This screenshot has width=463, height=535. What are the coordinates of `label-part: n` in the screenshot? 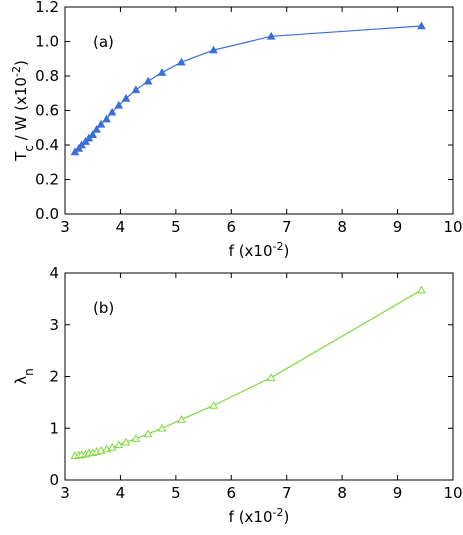 It's located at (29, 372).